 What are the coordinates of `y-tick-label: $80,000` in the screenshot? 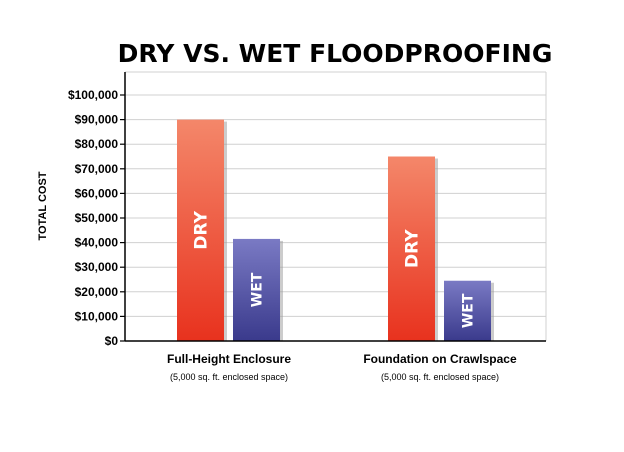 It's located at (97, 144).